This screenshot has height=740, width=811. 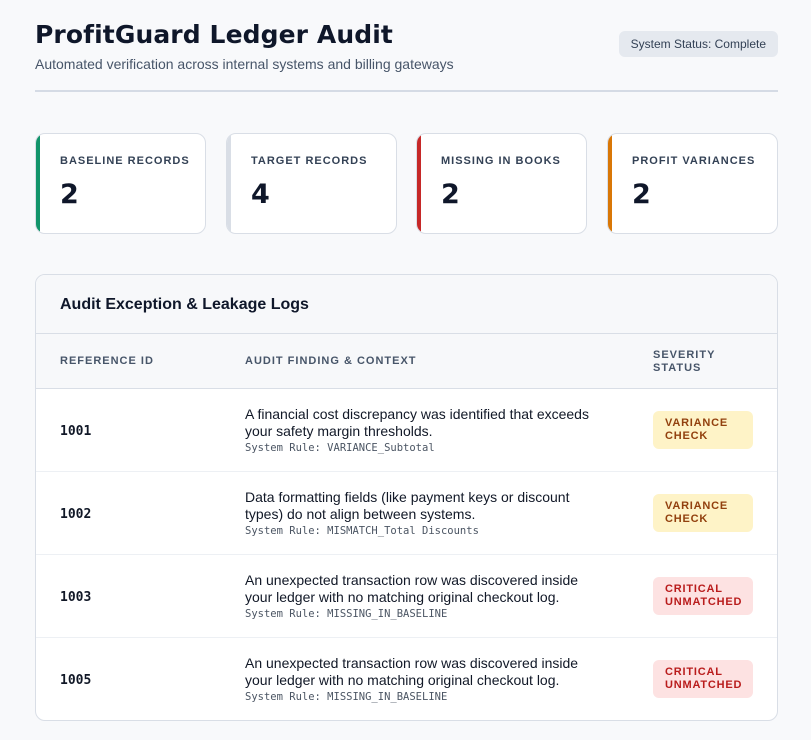 What do you see at coordinates (684, 361) in the screenshot?
I see `column-header-severity-status: SEVERITY STATUS` at bounding box center [684, 361].